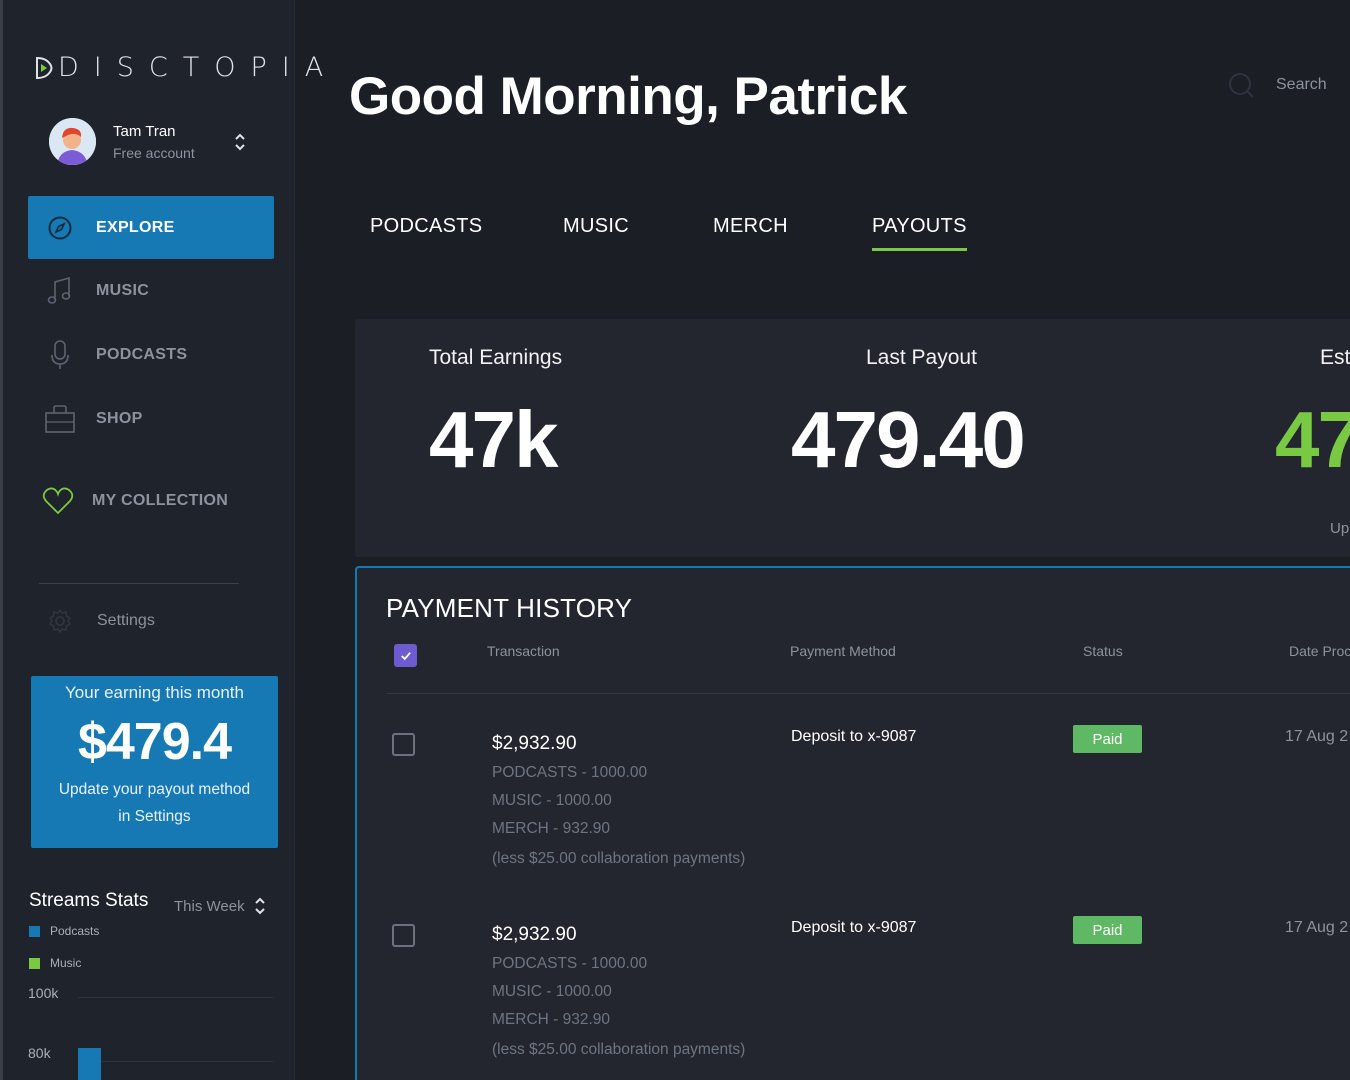  I want to click on legend-item-podcasts: Podcasts, so click(64, 931).